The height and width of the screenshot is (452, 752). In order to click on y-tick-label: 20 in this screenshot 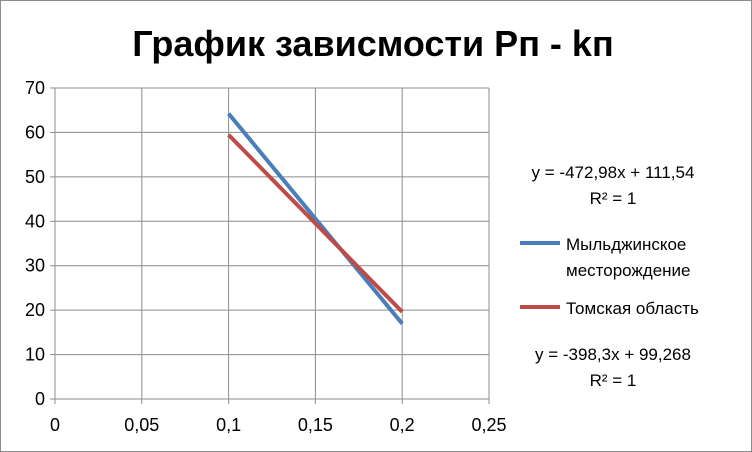, I will do `click(35, 310)`.